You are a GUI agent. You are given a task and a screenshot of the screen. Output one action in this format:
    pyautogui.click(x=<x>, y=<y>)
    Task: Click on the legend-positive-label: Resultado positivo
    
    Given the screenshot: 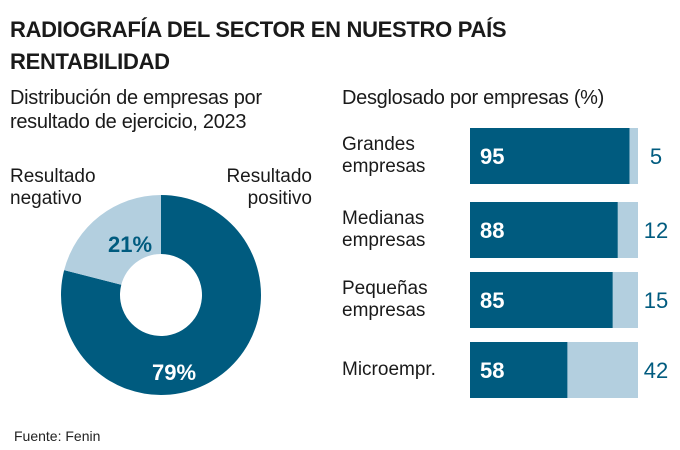 What is the action you would take?
    pyautogui.click(x=256, y=188)
    